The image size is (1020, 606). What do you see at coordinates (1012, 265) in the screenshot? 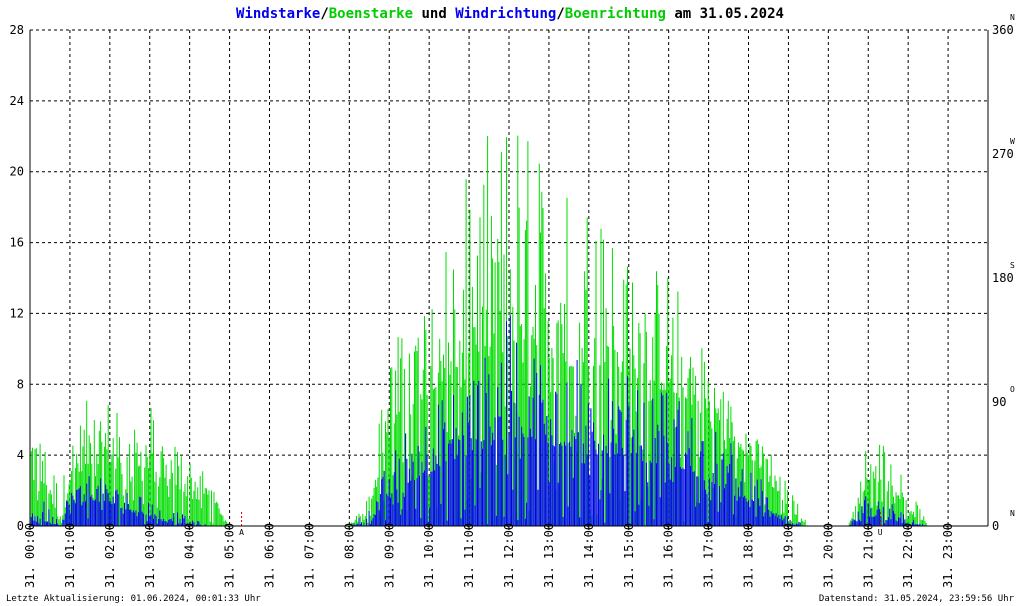
I see `y-right-direction-label: S` at bounding box center [1012, 265].